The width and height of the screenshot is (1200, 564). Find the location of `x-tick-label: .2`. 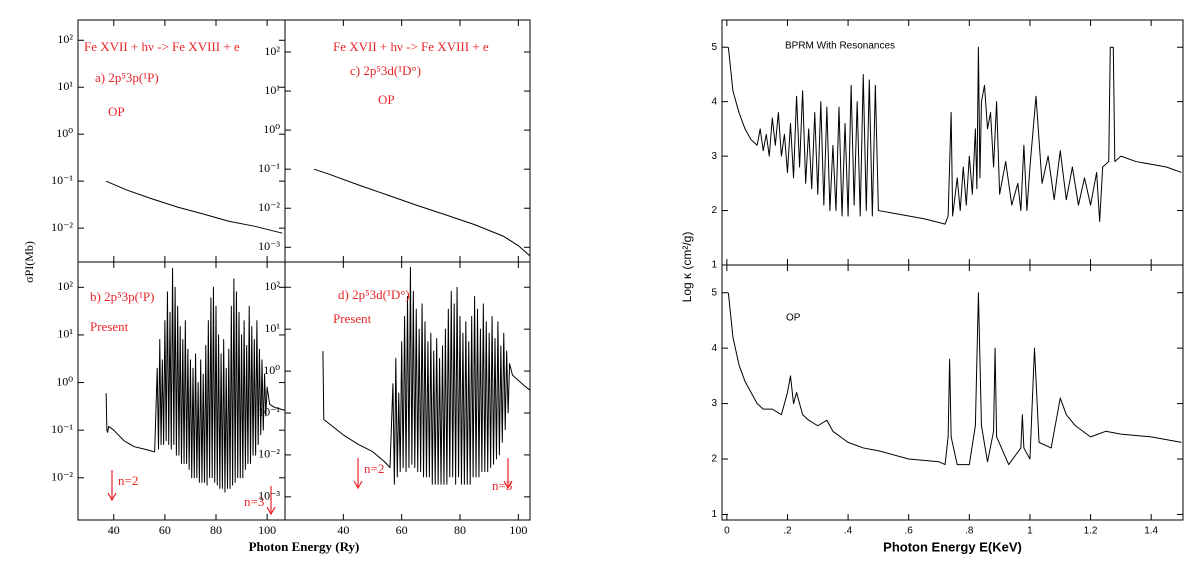

x-tick-label: .2 is located at coordinates (787, 531).